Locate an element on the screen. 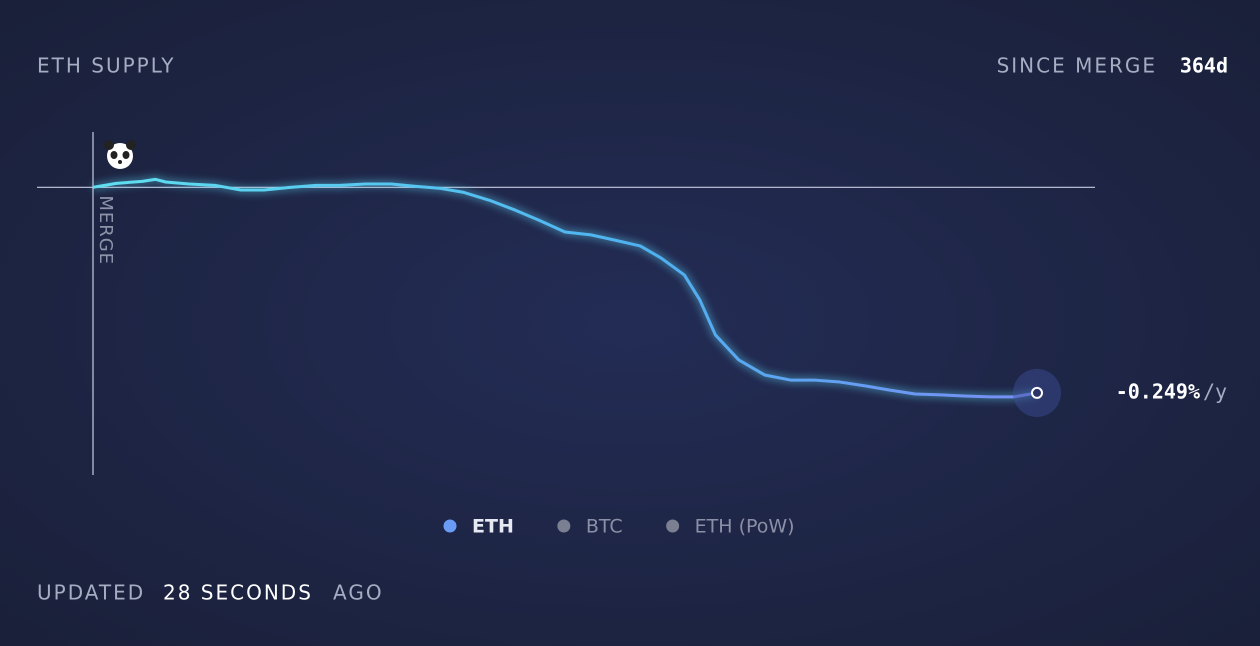 The image size is (1260, 646). legend-label: BTC is located at coordinates (604, 527).